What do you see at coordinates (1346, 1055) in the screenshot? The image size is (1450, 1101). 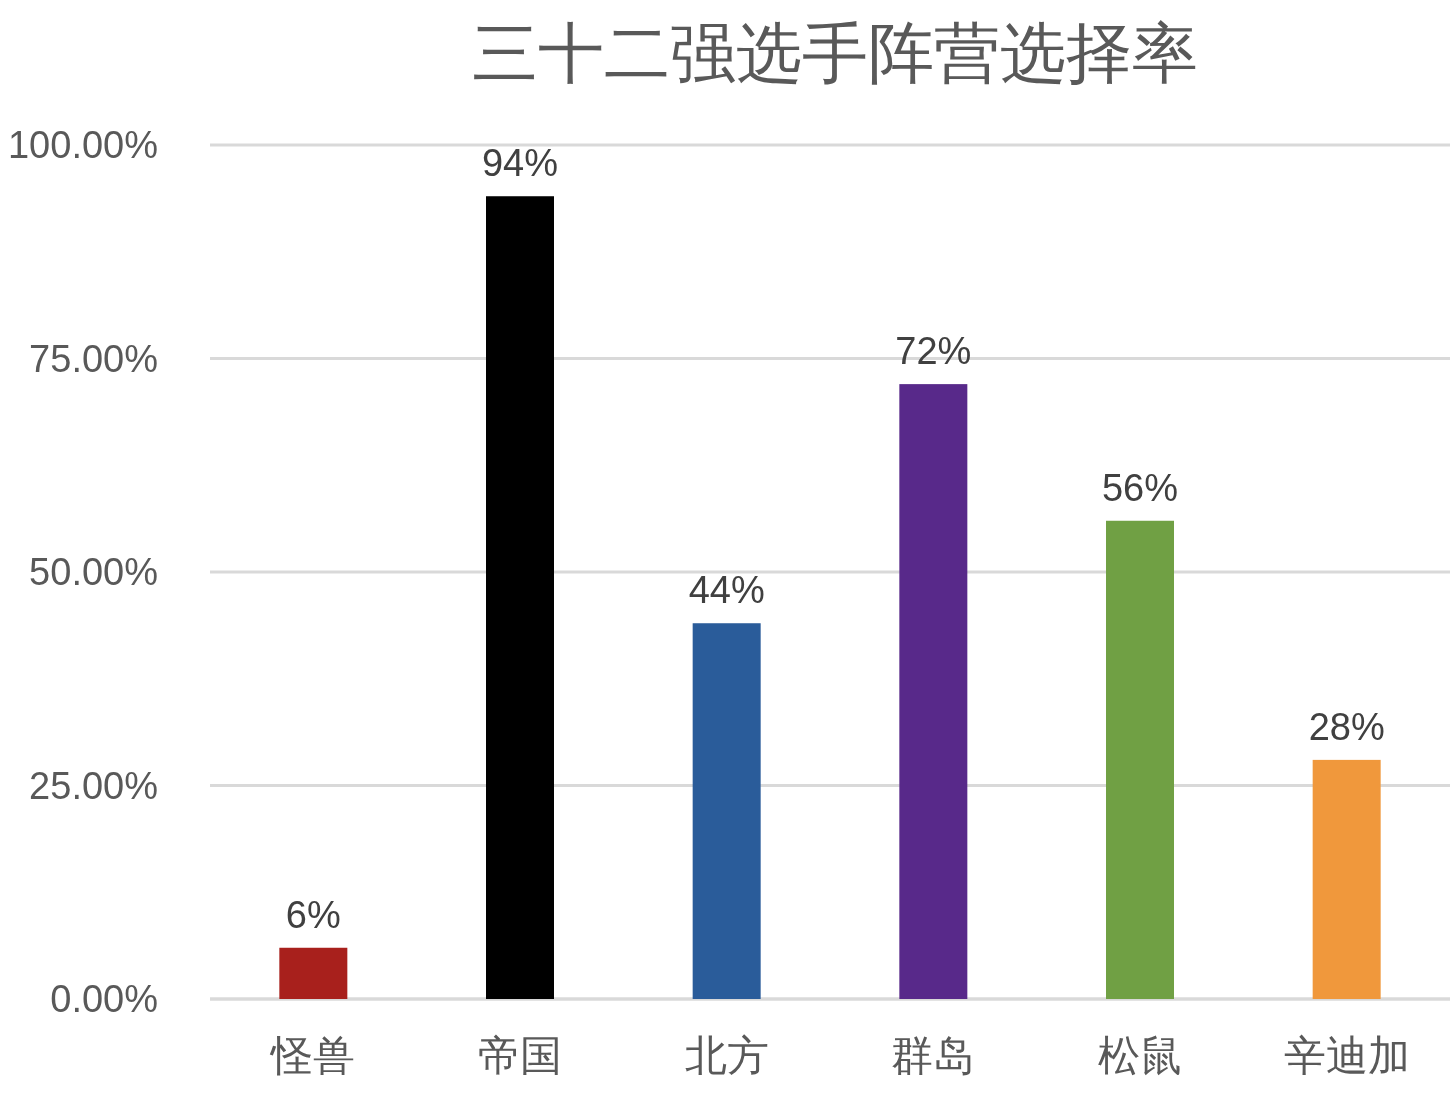 I see `x-tick-label: 辛迪加` at bounding box center [1346, 1055].